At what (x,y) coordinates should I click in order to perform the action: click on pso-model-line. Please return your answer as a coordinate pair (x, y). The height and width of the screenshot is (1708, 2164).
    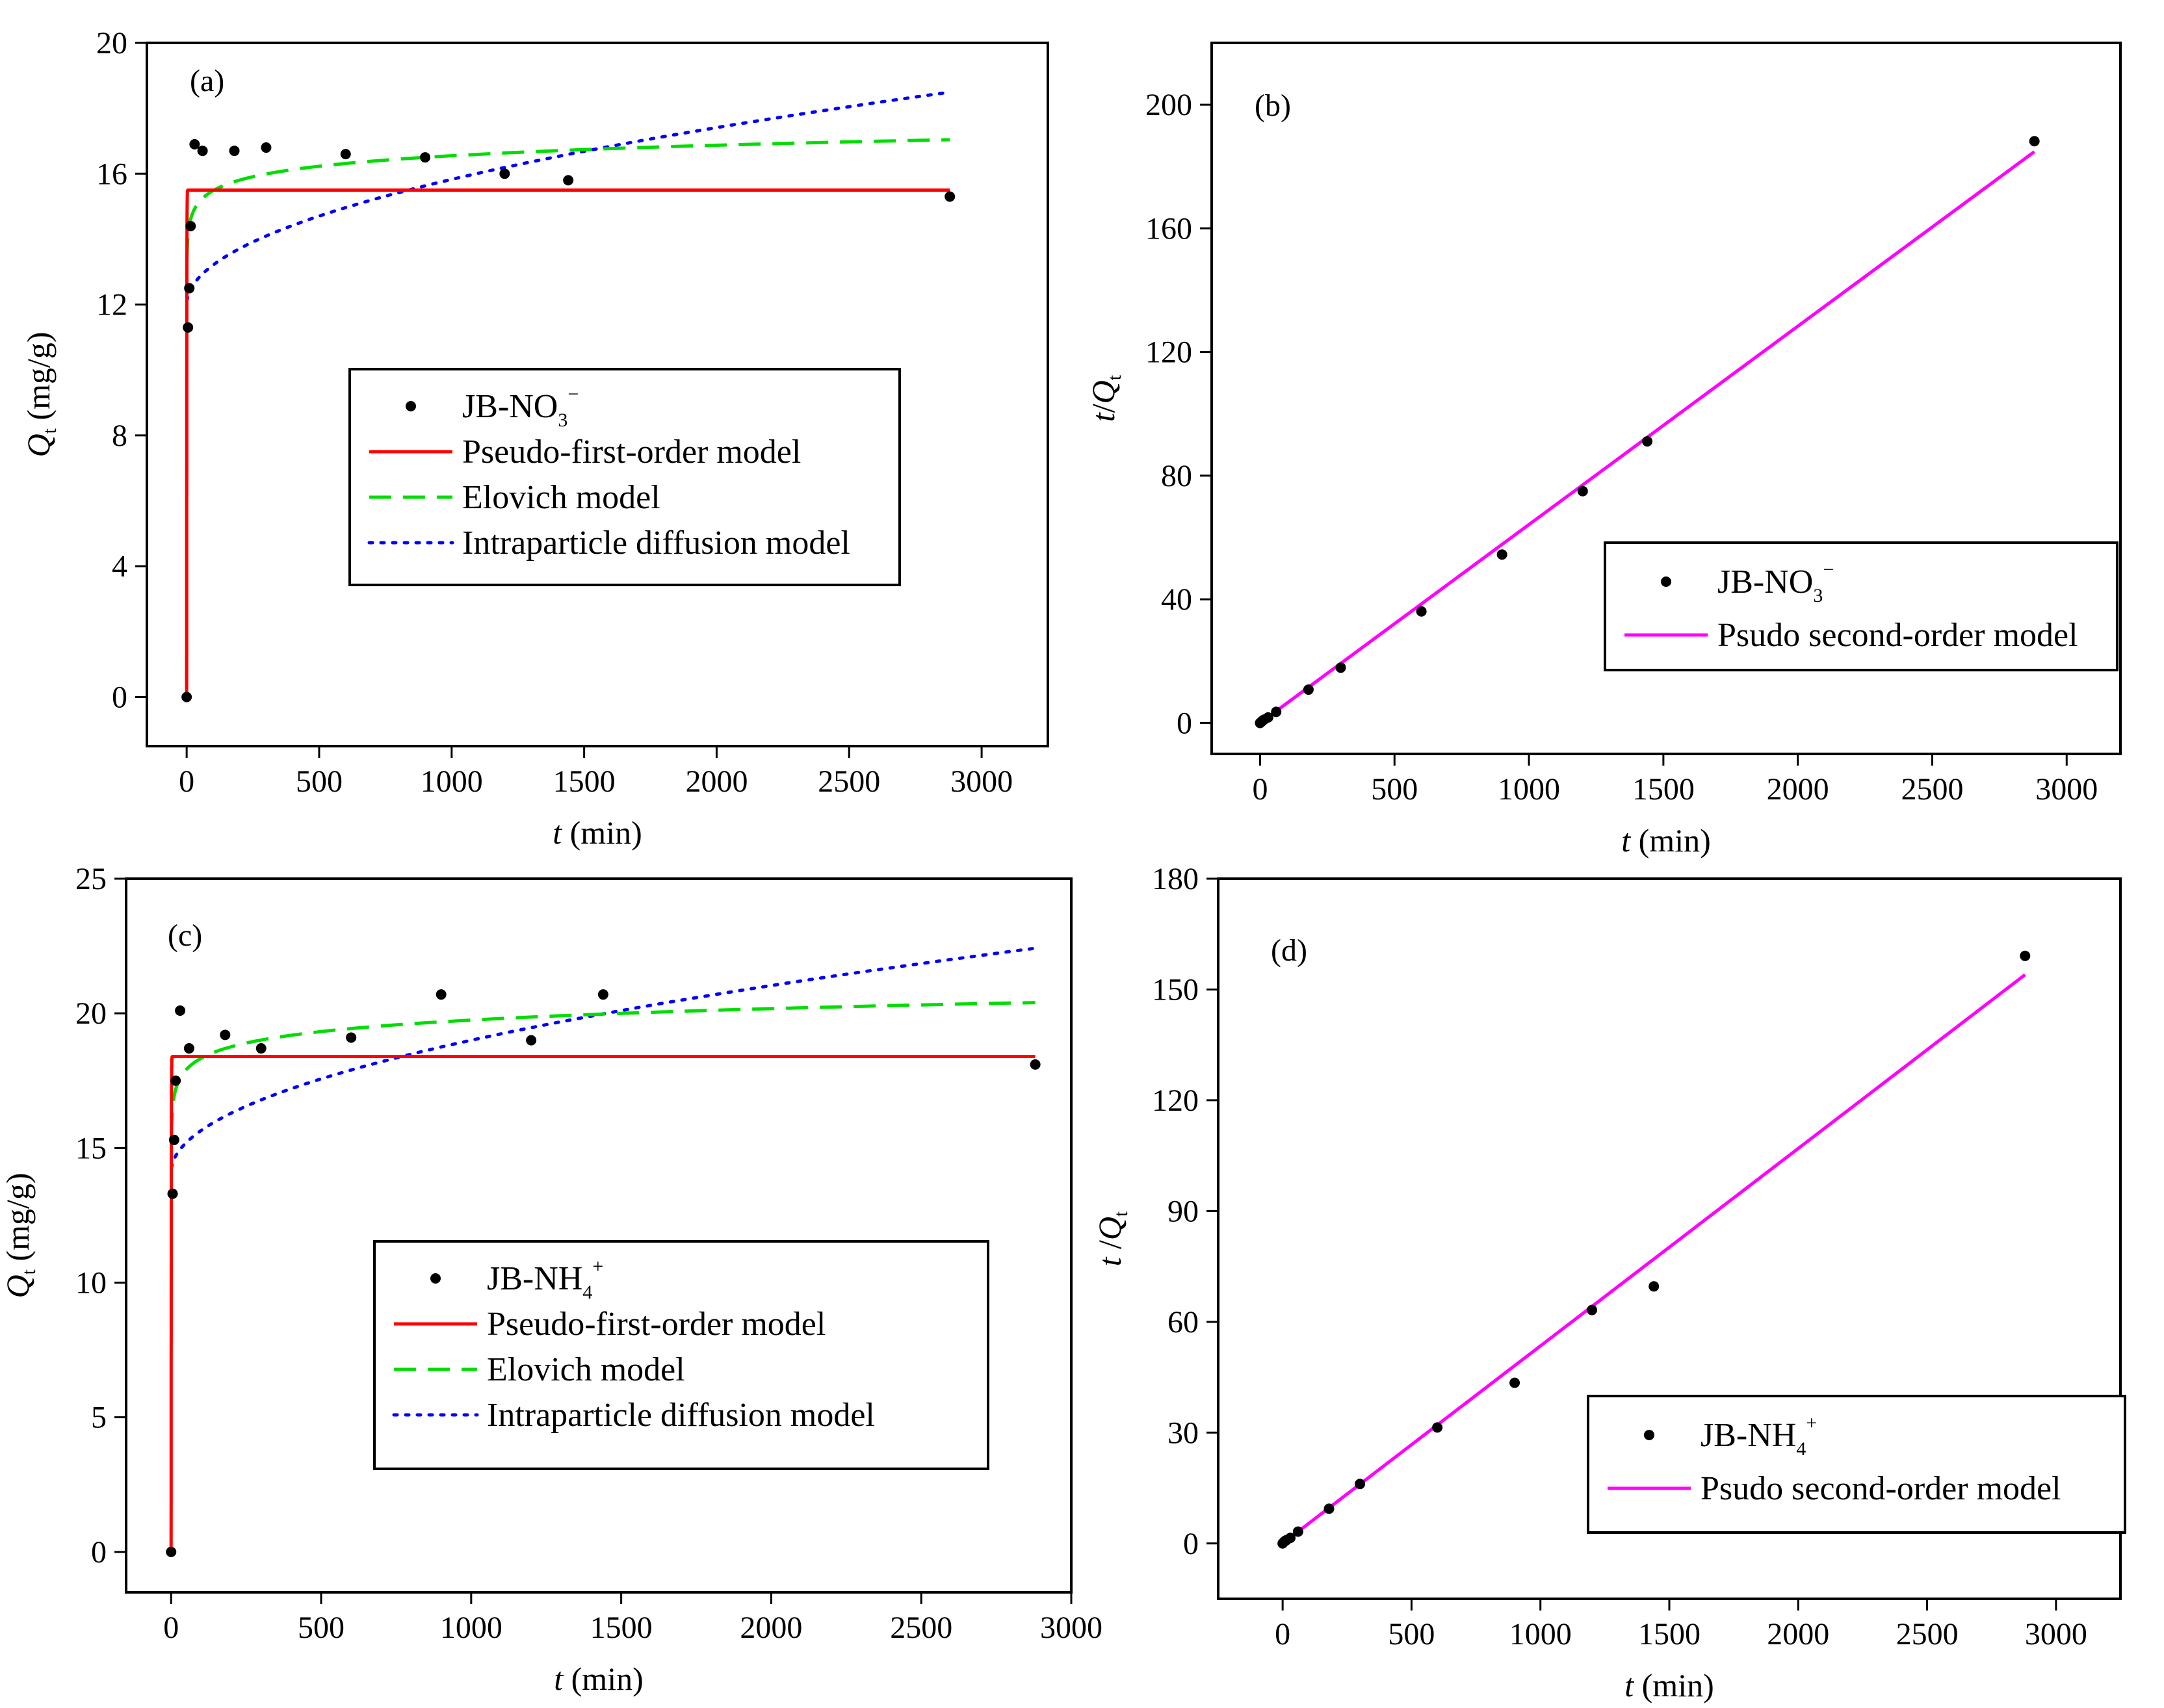
    Looking at the image, I should click on (1654, 1259).